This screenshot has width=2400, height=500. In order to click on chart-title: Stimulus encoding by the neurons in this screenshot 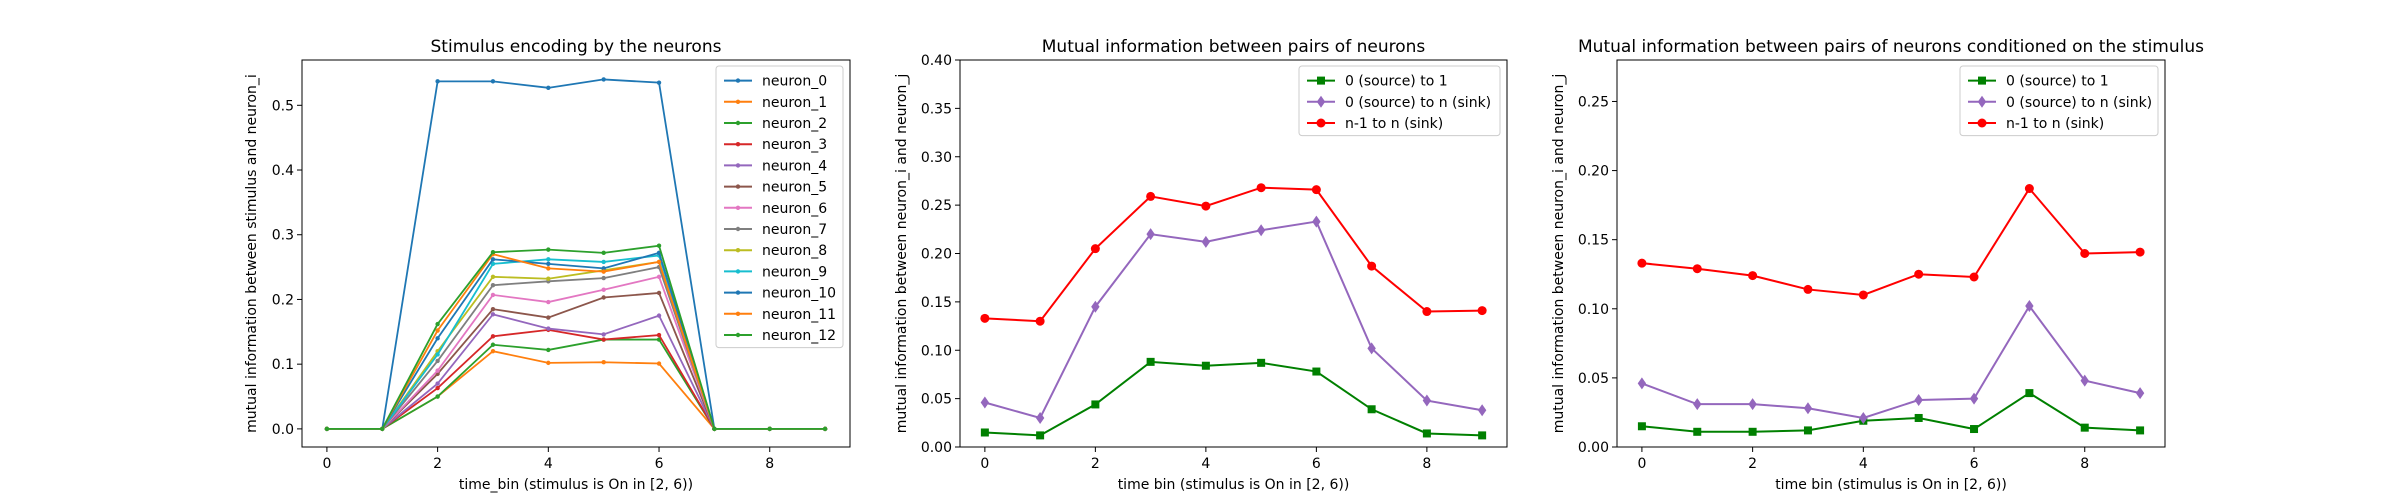, I will do `click(576, 47)`.